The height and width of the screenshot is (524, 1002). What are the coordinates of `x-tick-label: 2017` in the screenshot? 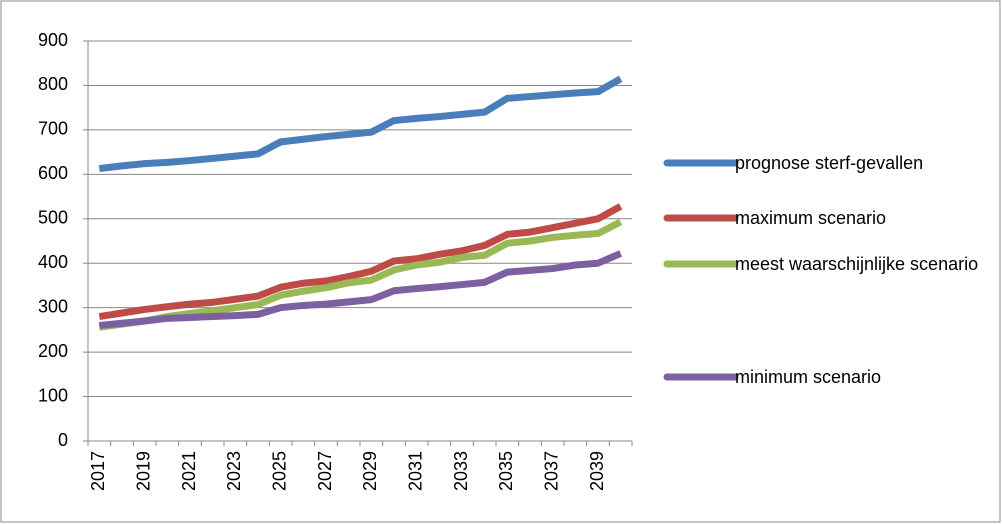 It's located at (98, 471).